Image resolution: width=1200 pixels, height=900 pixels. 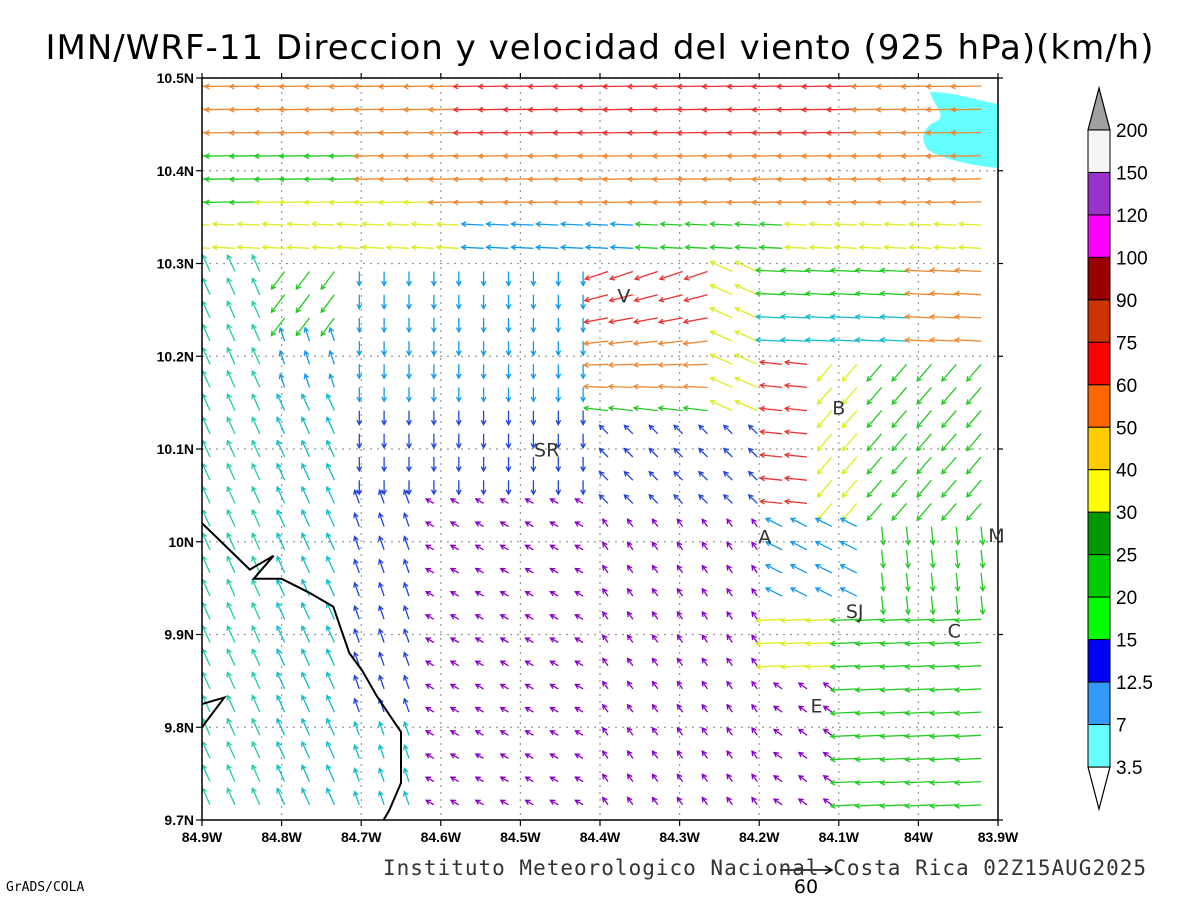 What do you see at coordinates (1099, 703) in the screenshot?
I see `legend-swatch` at bounding box center [1099, 703].